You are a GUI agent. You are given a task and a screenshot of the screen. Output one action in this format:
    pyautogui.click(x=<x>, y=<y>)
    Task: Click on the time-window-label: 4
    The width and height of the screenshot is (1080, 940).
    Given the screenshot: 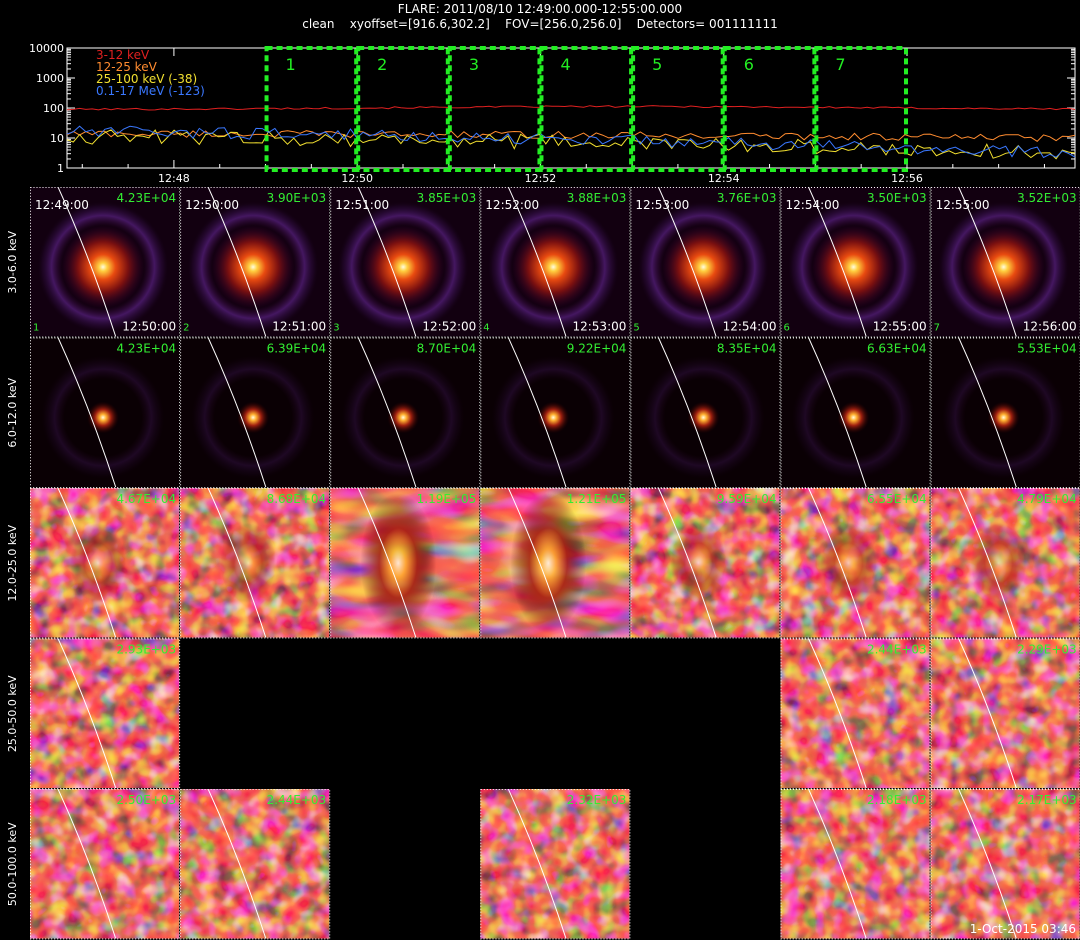 What is the action you would take?
    pyautogui.click(x=565, y=64)
    